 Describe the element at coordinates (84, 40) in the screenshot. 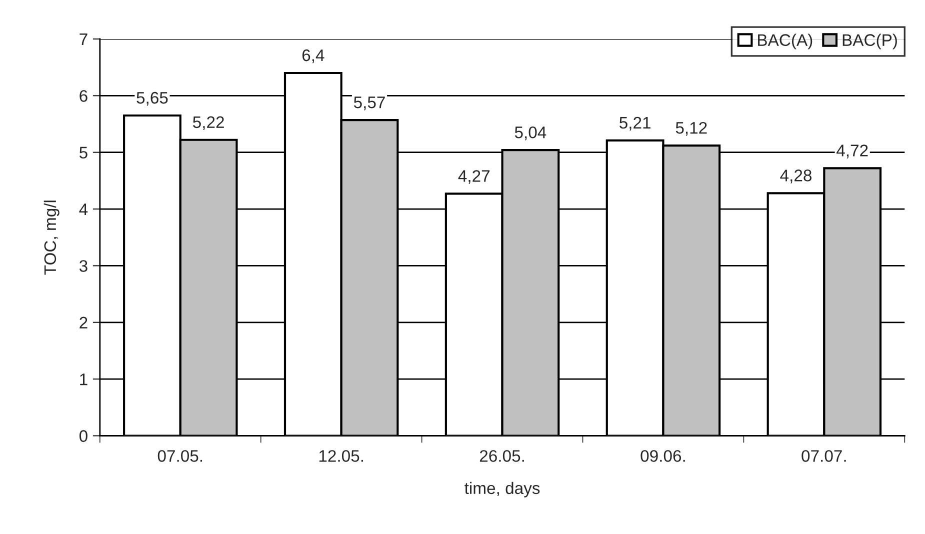

I see `y-tick-label: 7` at that location.